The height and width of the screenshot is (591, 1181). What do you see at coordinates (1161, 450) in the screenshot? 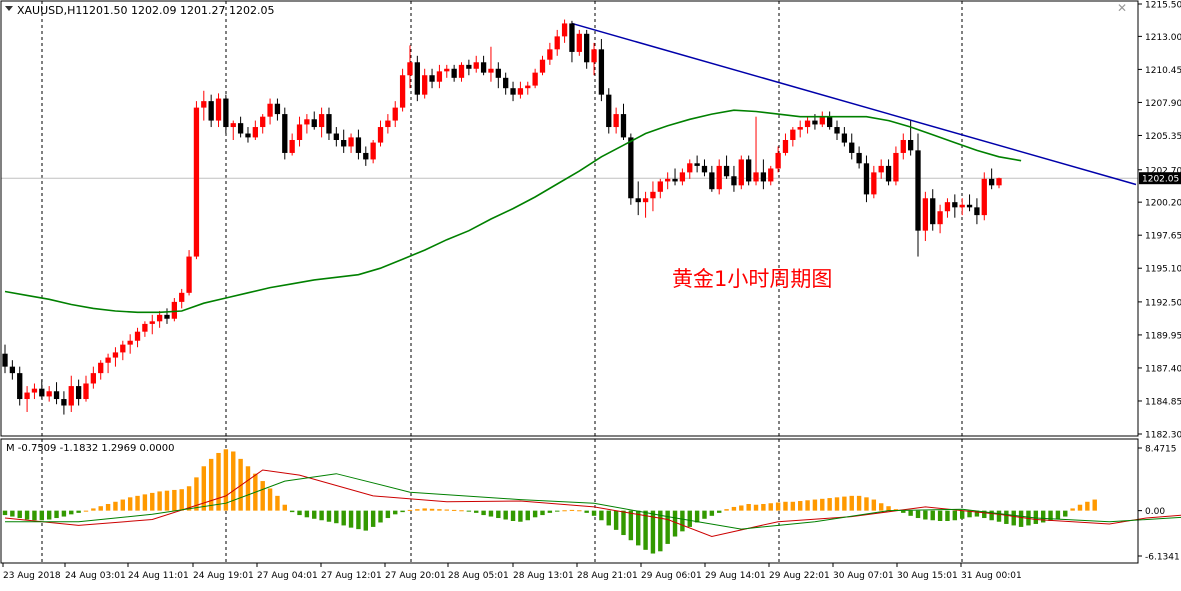
I see `macd-axis-tick-label: 8.4715` at bounding box center [1161, 450].